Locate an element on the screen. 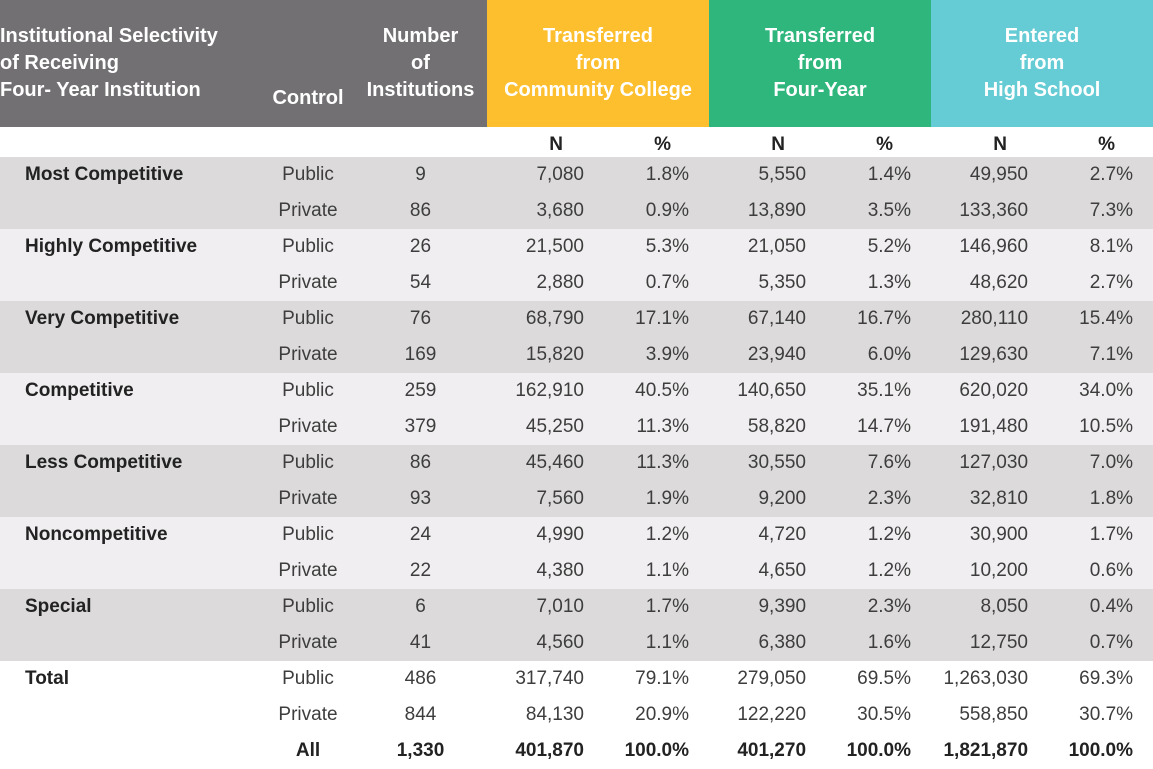  hs-pct-cell: 8.1% is located at coordinates (1097, 247).